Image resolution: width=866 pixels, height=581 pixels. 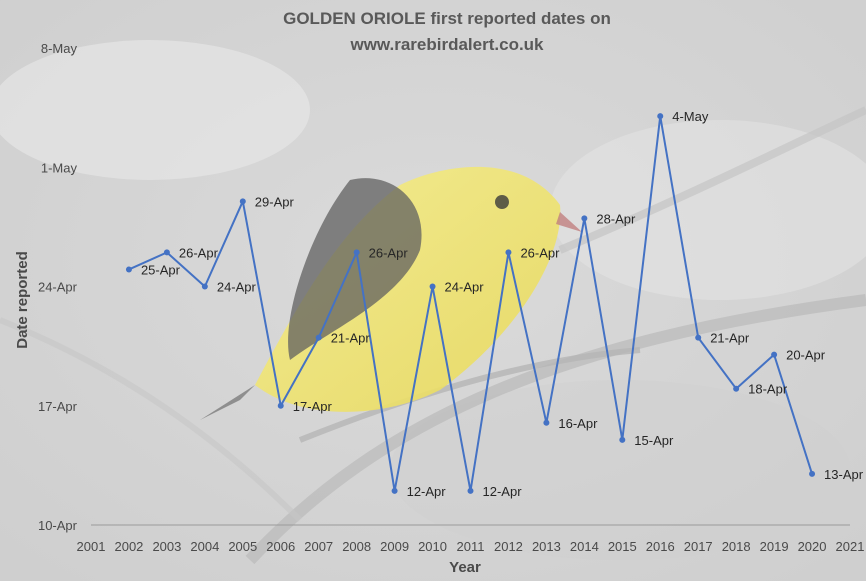 I want to click on data-label: 16-Apr, so click(x=578, y=423).